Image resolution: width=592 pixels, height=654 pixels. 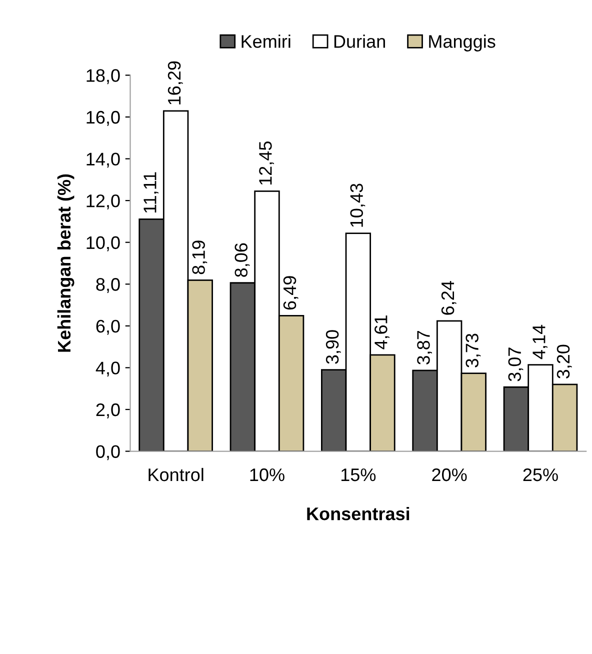 I want to click on x-tick-label: 15%, so click(x=358, y=475).